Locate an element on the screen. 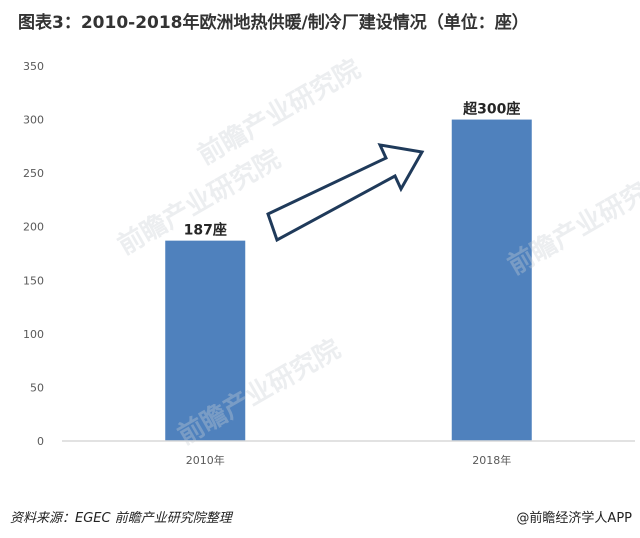 The height and width of the screenshot is (538, 640). y-tick-label: 100 is located at coordinates (33, 334).